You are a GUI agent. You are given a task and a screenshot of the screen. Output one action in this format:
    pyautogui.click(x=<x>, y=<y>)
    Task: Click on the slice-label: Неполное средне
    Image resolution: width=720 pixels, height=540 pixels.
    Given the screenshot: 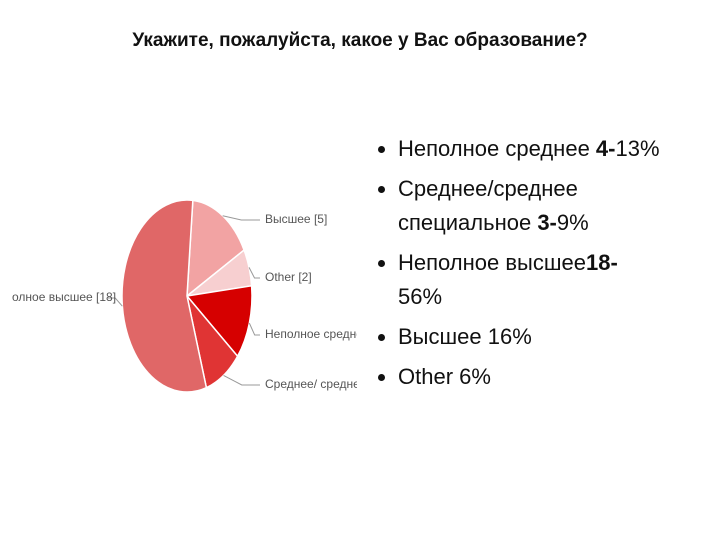 What is the action you would take?
    pyautogui.click(x=312, y=334)
    